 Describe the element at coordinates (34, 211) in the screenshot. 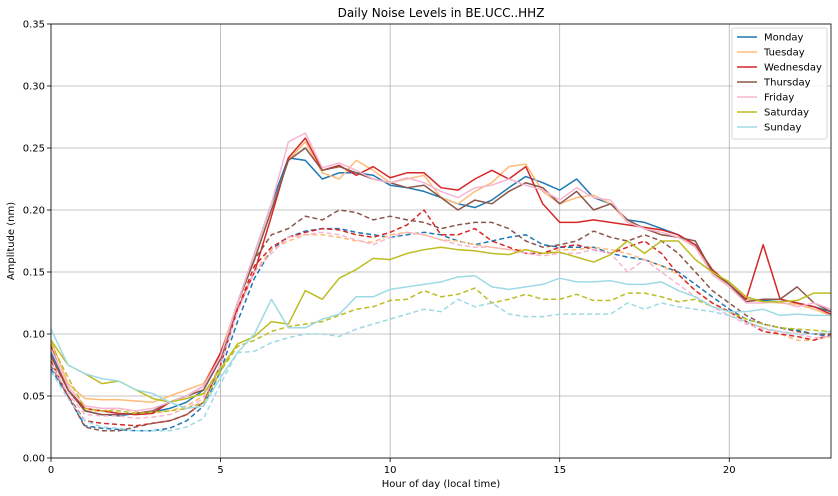

I see `y-tick-label: 0.20` at that location.